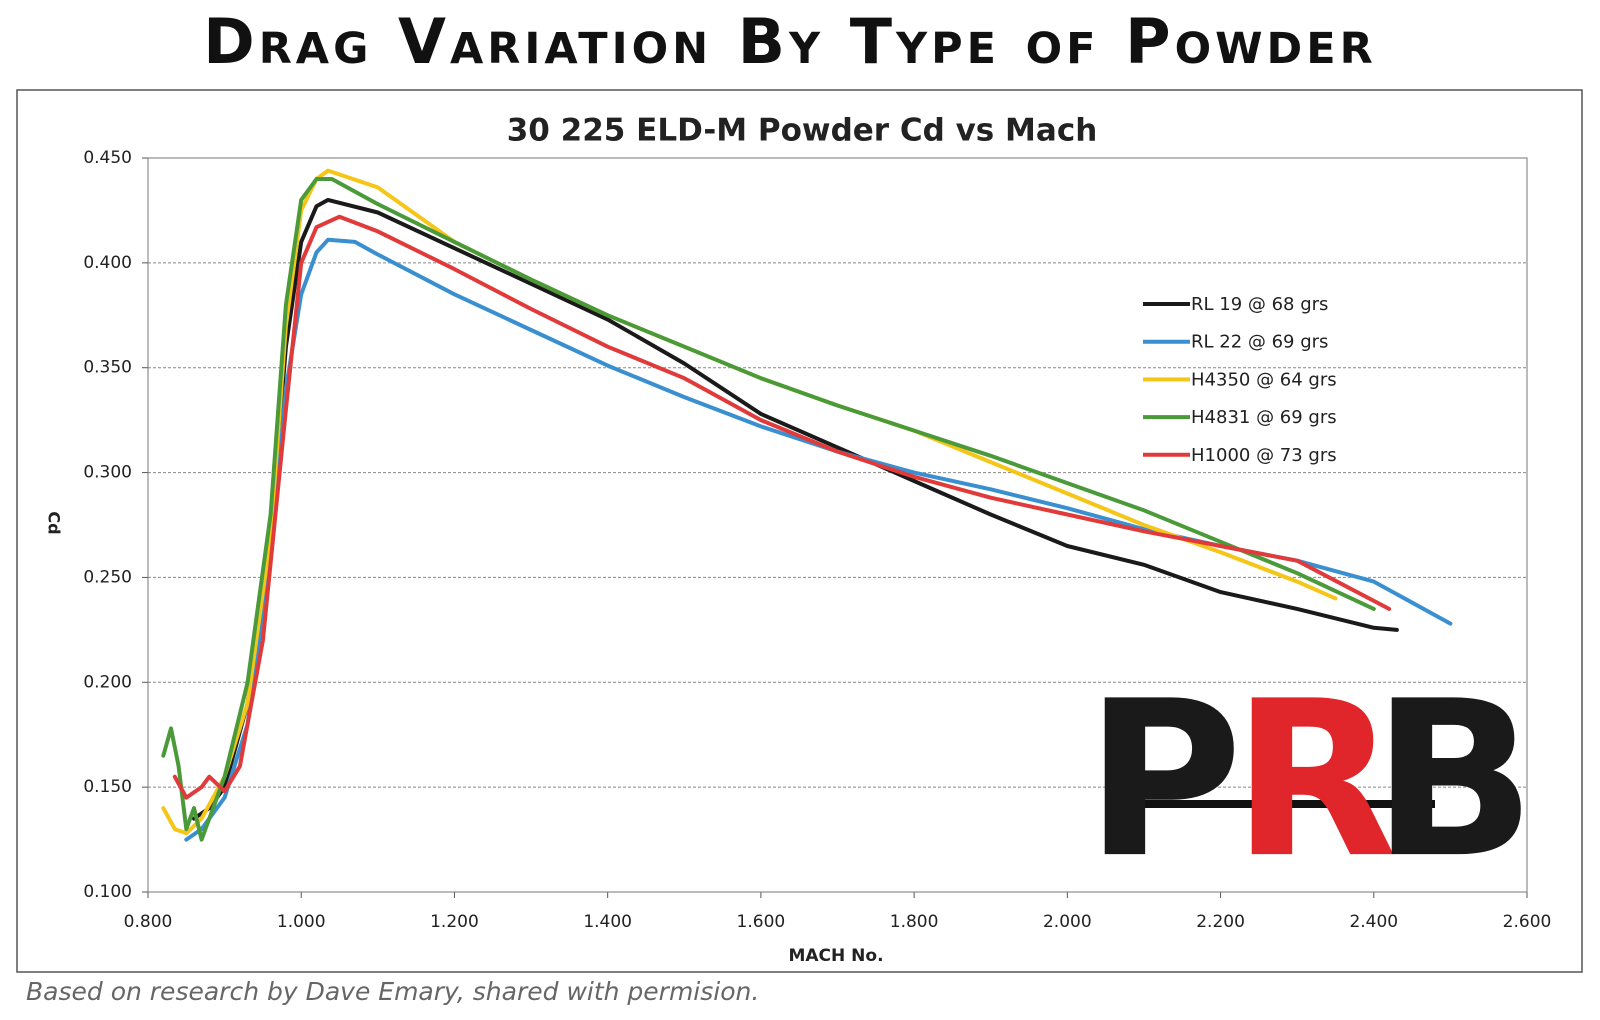  I want to click on x-tick-label: 1.800, so click(914, 922).